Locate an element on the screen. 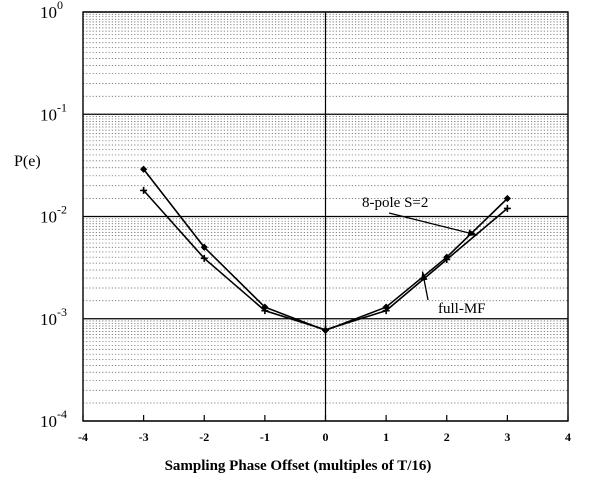 The width and height of the screenshot is (596, 483). x-tick-label: -3 is located at coordinates (144, 437).